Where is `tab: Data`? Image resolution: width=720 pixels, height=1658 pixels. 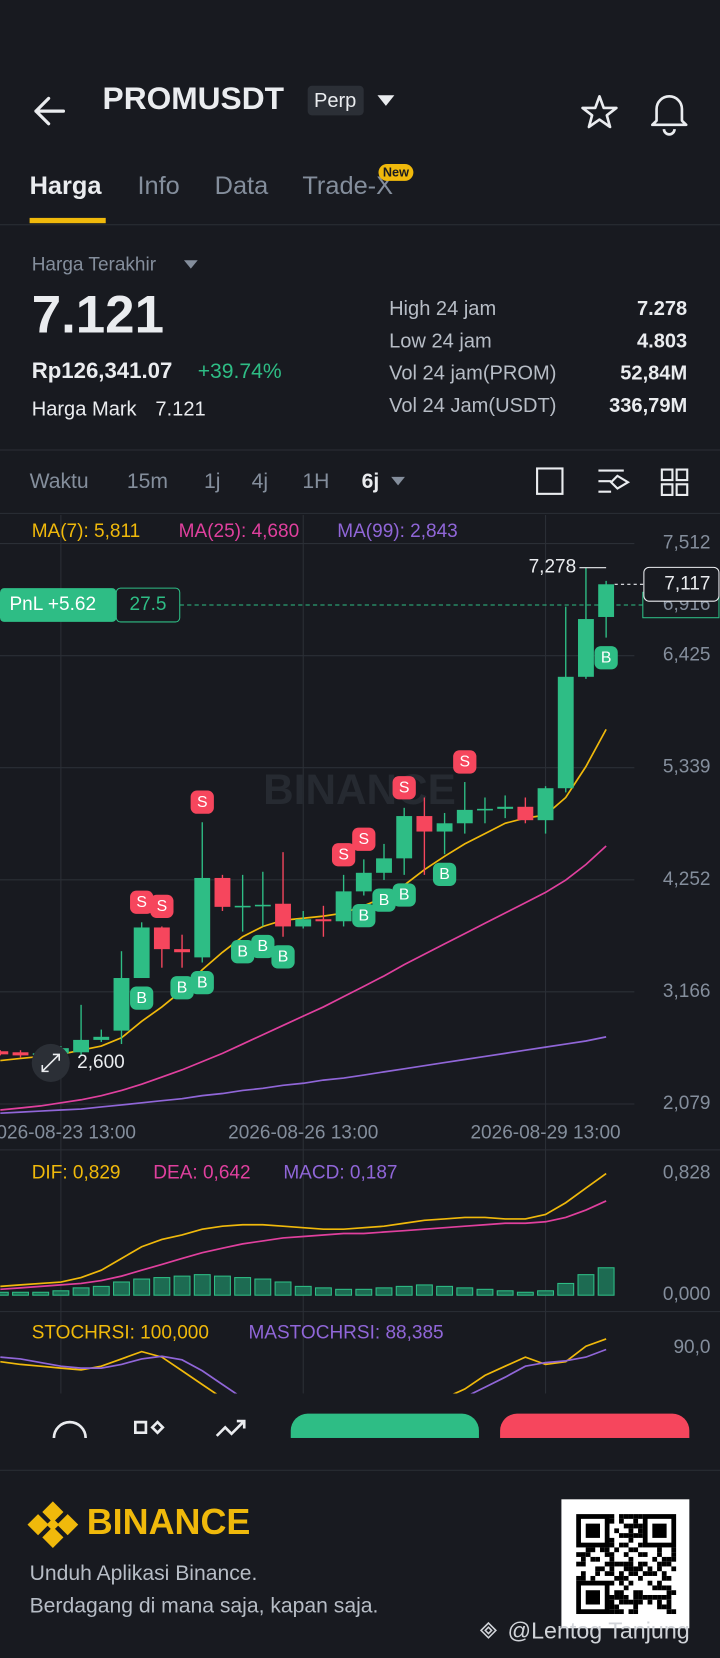 tab: Data is located at coordinates (242, 186).